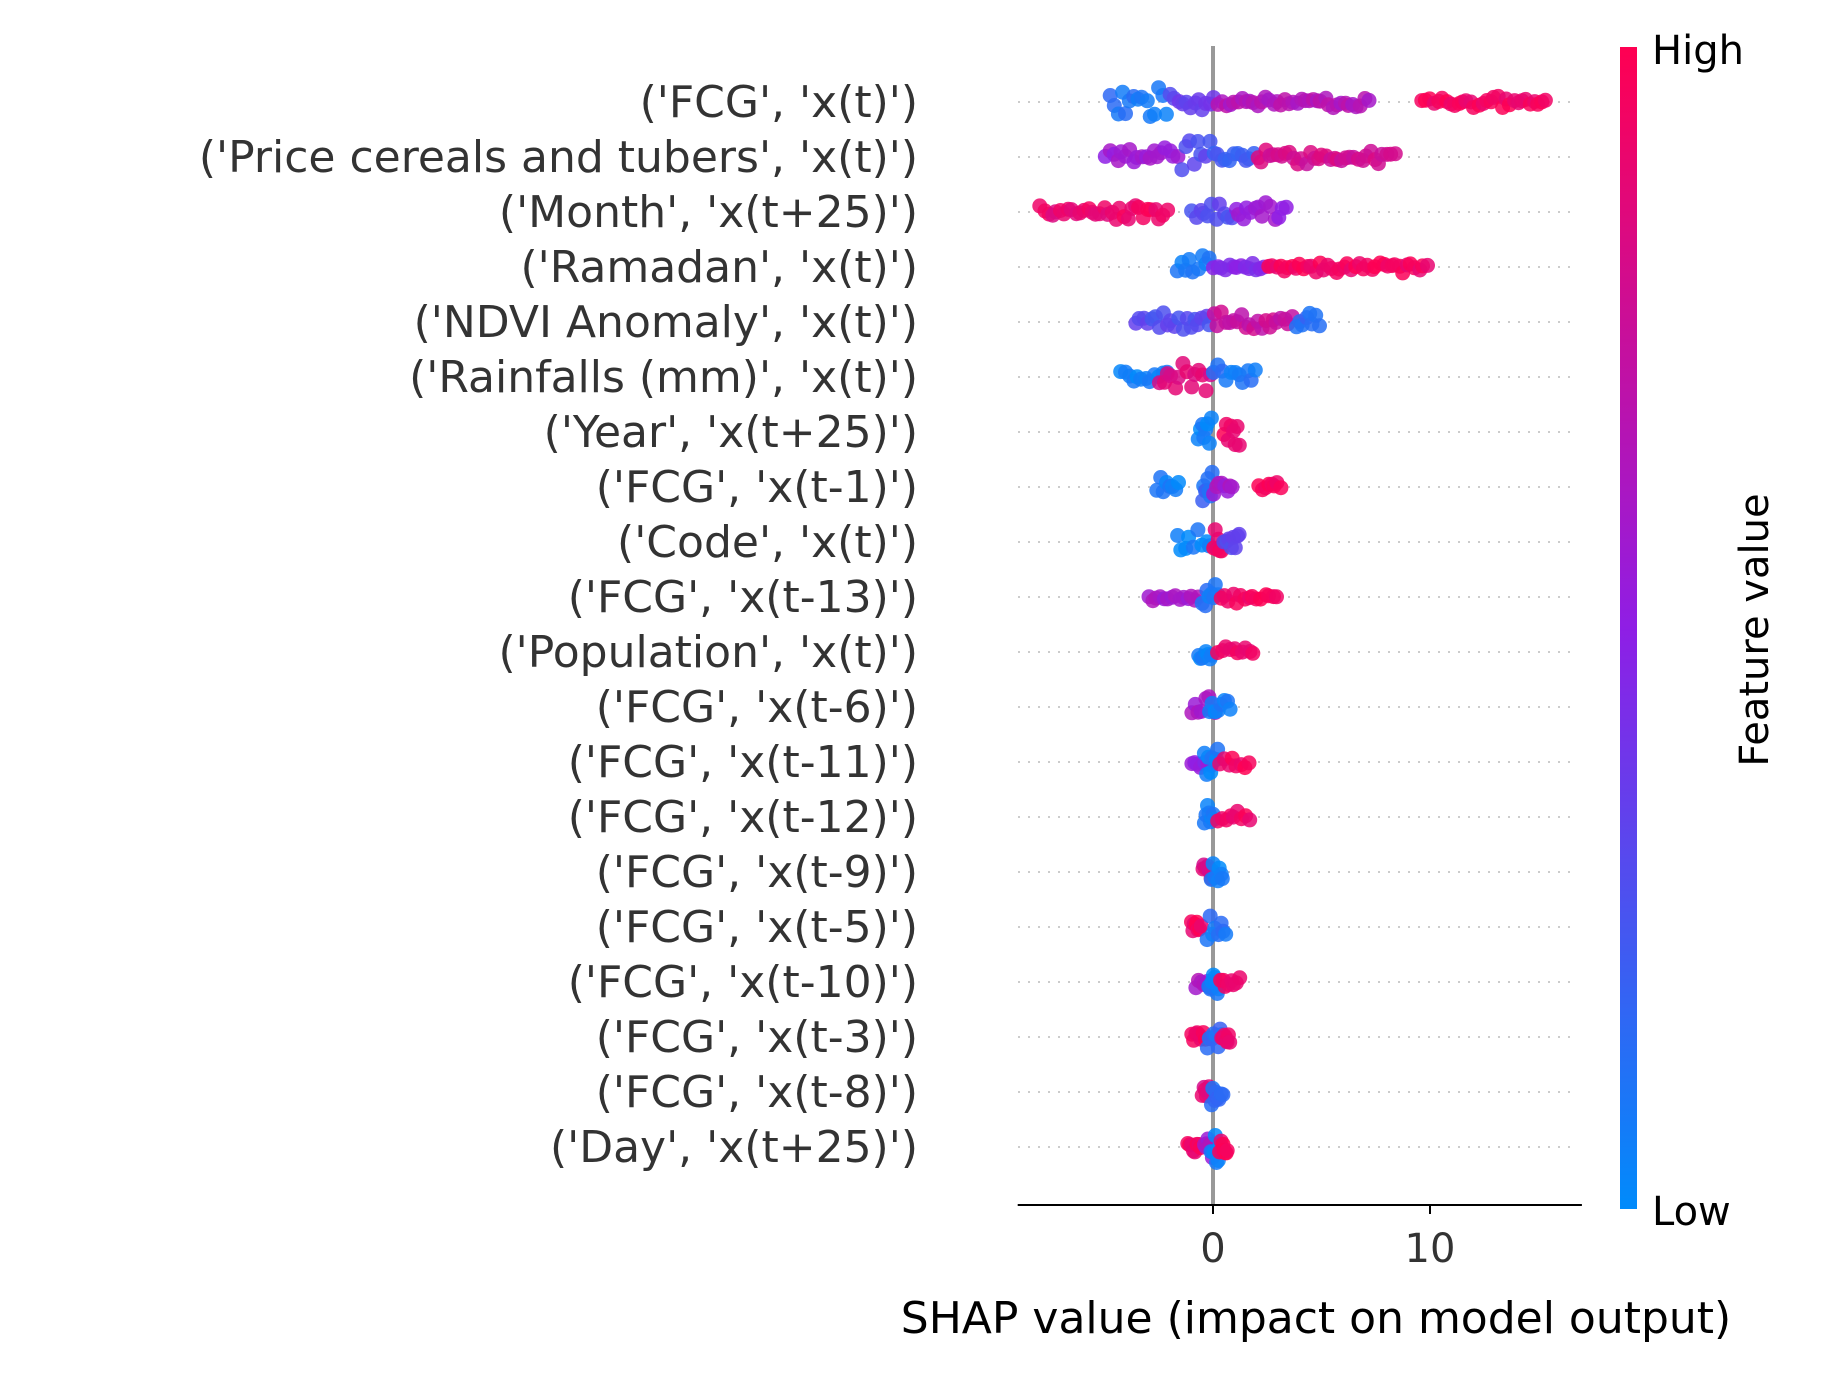 The image size is (1834, 1375). I want to click on x-axis-title: SHAP value (impact on model output), so click(1316, 1318).